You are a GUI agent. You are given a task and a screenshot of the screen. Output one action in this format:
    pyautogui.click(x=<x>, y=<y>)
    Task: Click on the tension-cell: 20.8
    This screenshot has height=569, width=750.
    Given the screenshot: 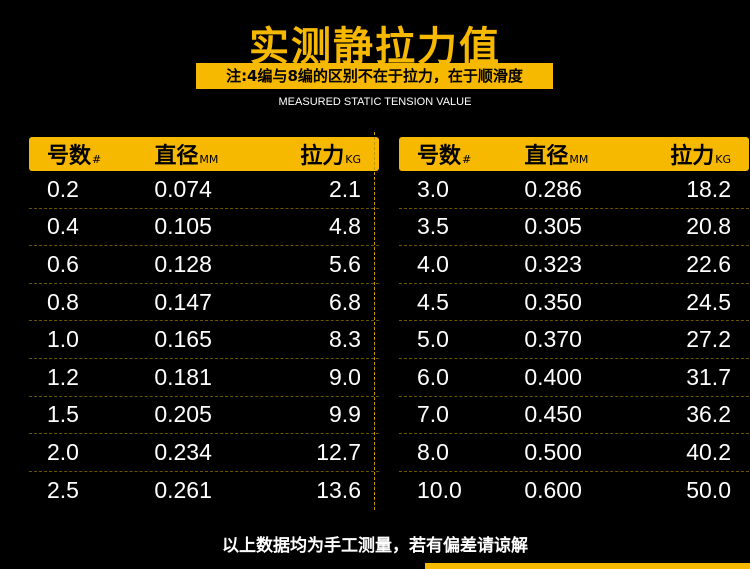 What is the action you would take?
    pyautogui.click(x=708, y=226)
    